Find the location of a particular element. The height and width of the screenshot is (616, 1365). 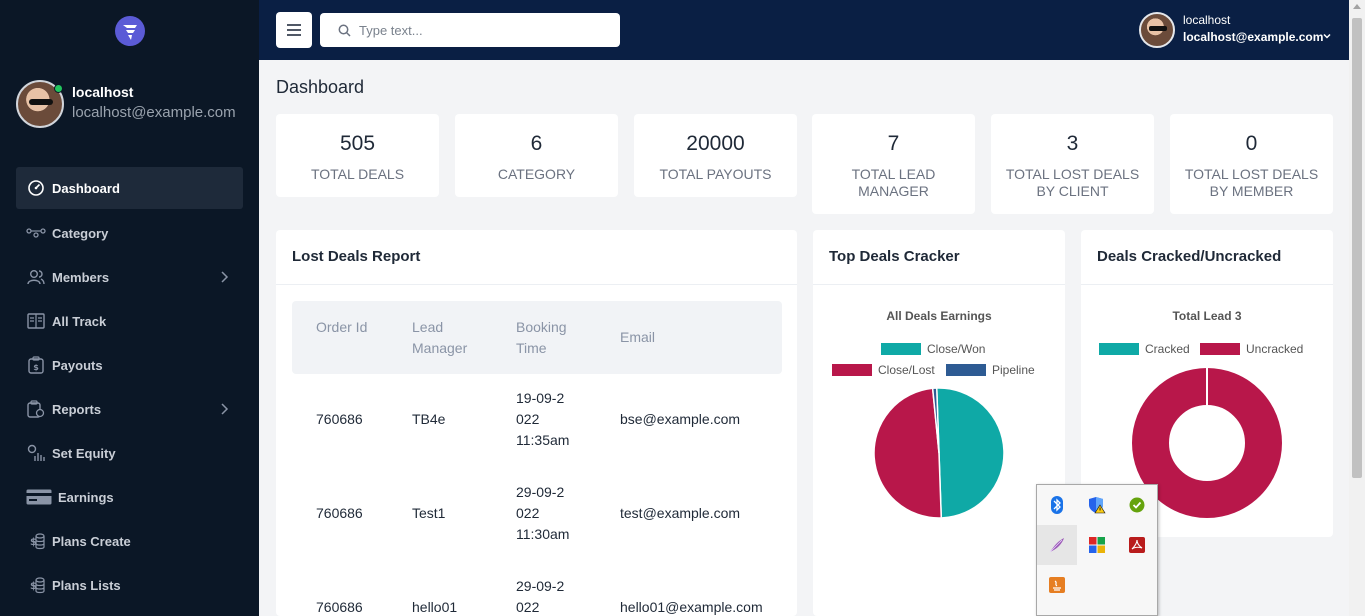

sidebar-user: localhost localhost@example.com is located at coordinates (133, 105).